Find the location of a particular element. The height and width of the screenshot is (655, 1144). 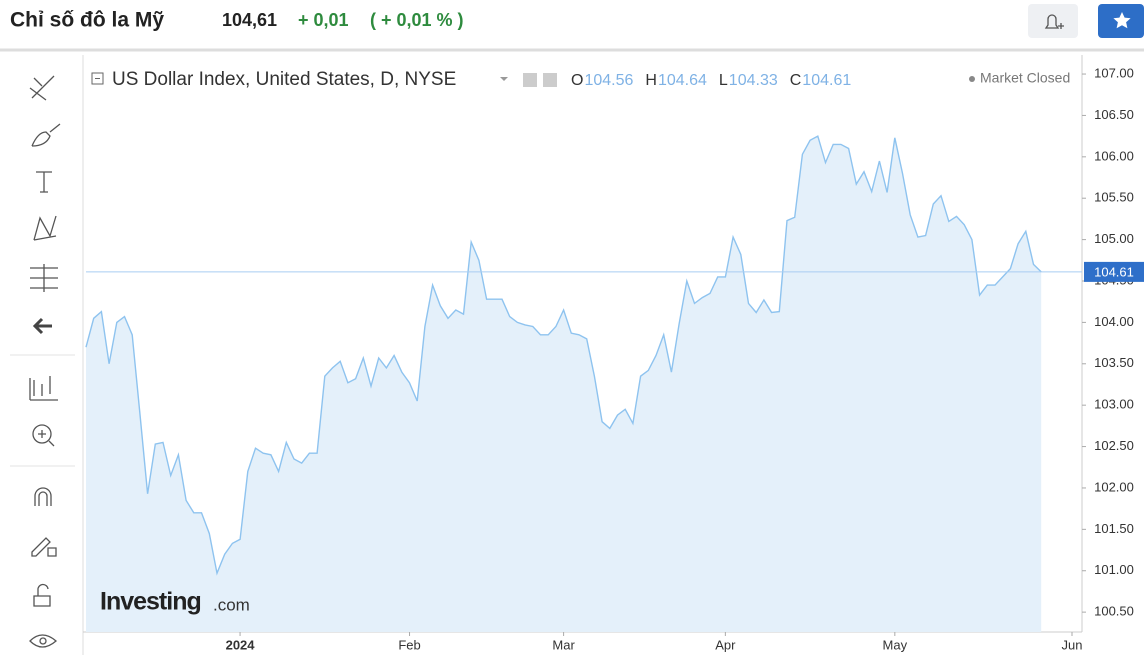

tool-indicators is located at coordinates (43, 388).